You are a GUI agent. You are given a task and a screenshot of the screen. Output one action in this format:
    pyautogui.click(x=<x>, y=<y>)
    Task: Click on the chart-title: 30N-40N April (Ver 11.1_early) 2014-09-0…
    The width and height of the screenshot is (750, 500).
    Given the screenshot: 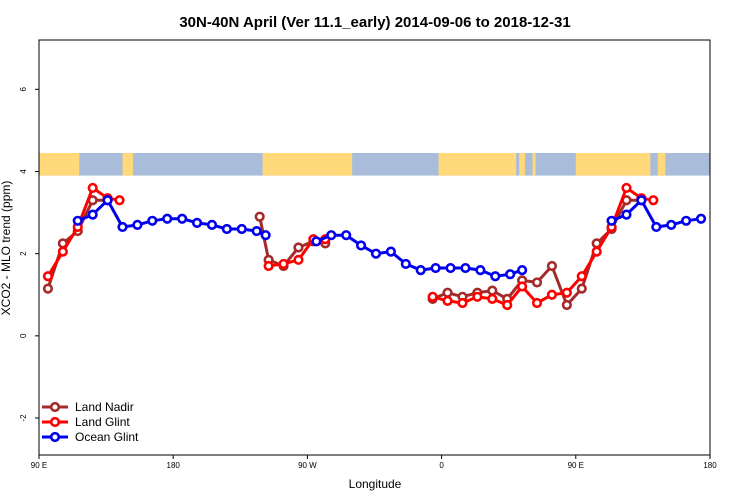 What is the action you would take?
    pyautogui.click(x=374, y=22)
    